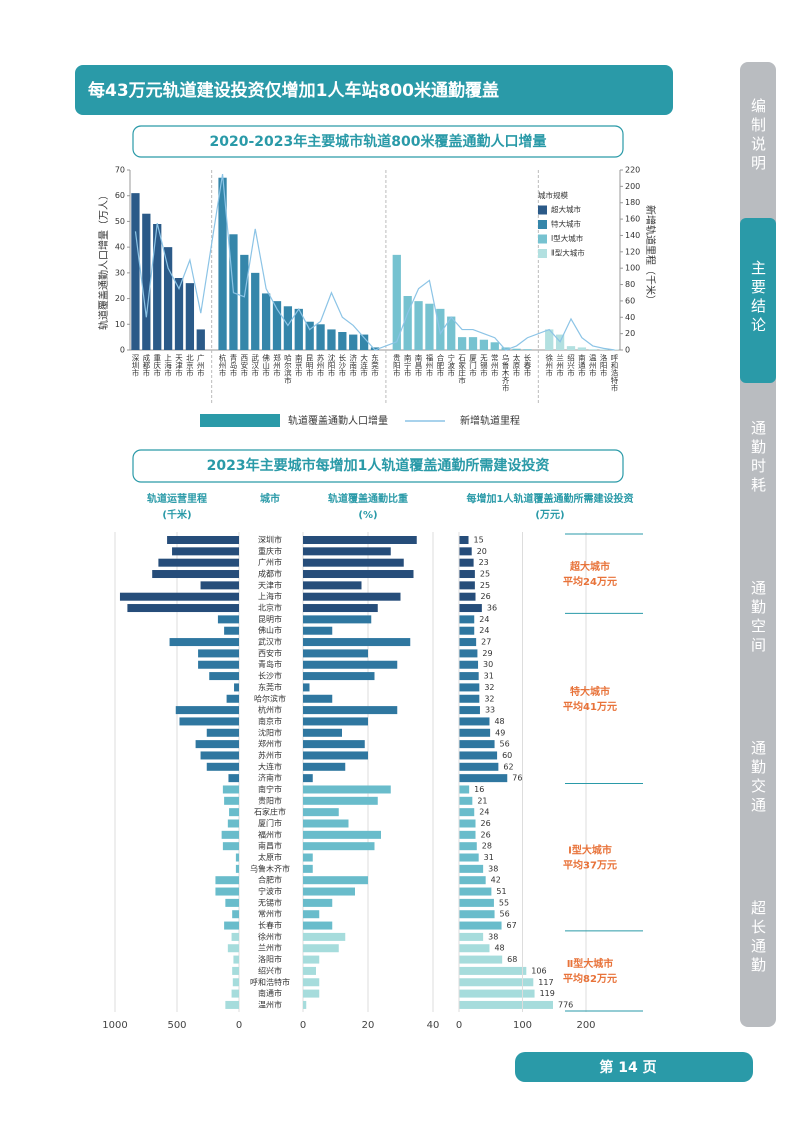  I want to click on city-label: 南京市, so click(270, 721).